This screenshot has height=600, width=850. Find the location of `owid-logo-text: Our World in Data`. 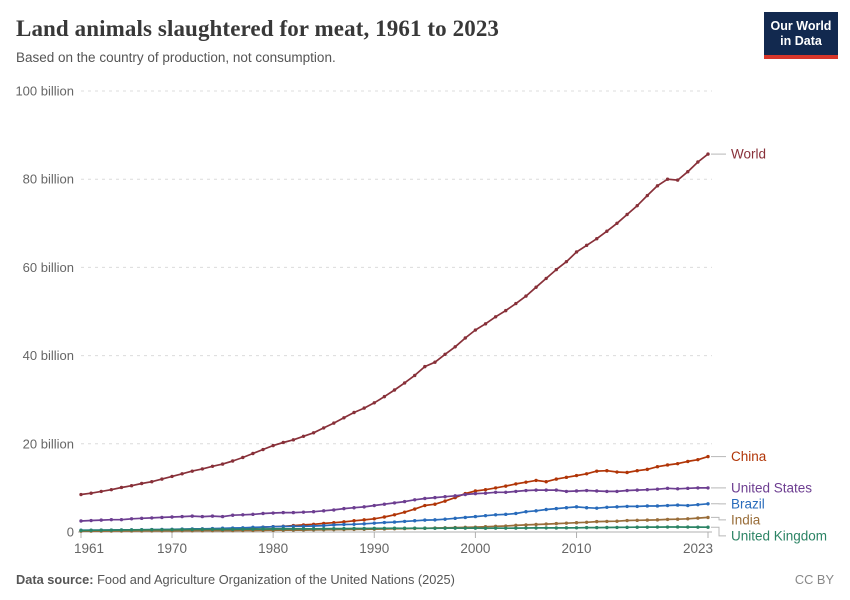

owid-logo-text: Our World in Data is located at coordinates (801, 33).